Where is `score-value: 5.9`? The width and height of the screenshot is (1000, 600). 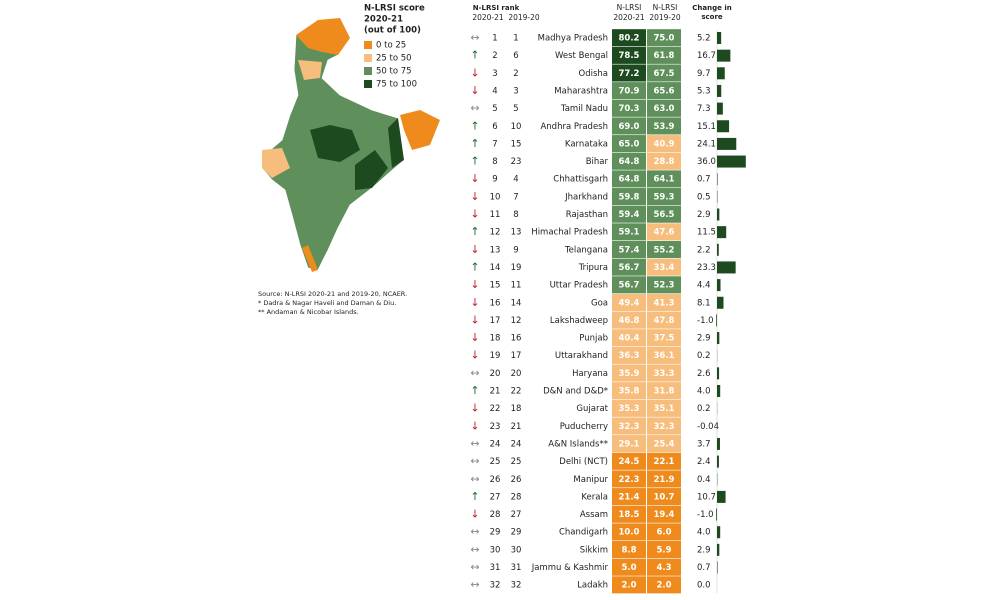
score-value: 5.9 is located at coordinates (663, 550).